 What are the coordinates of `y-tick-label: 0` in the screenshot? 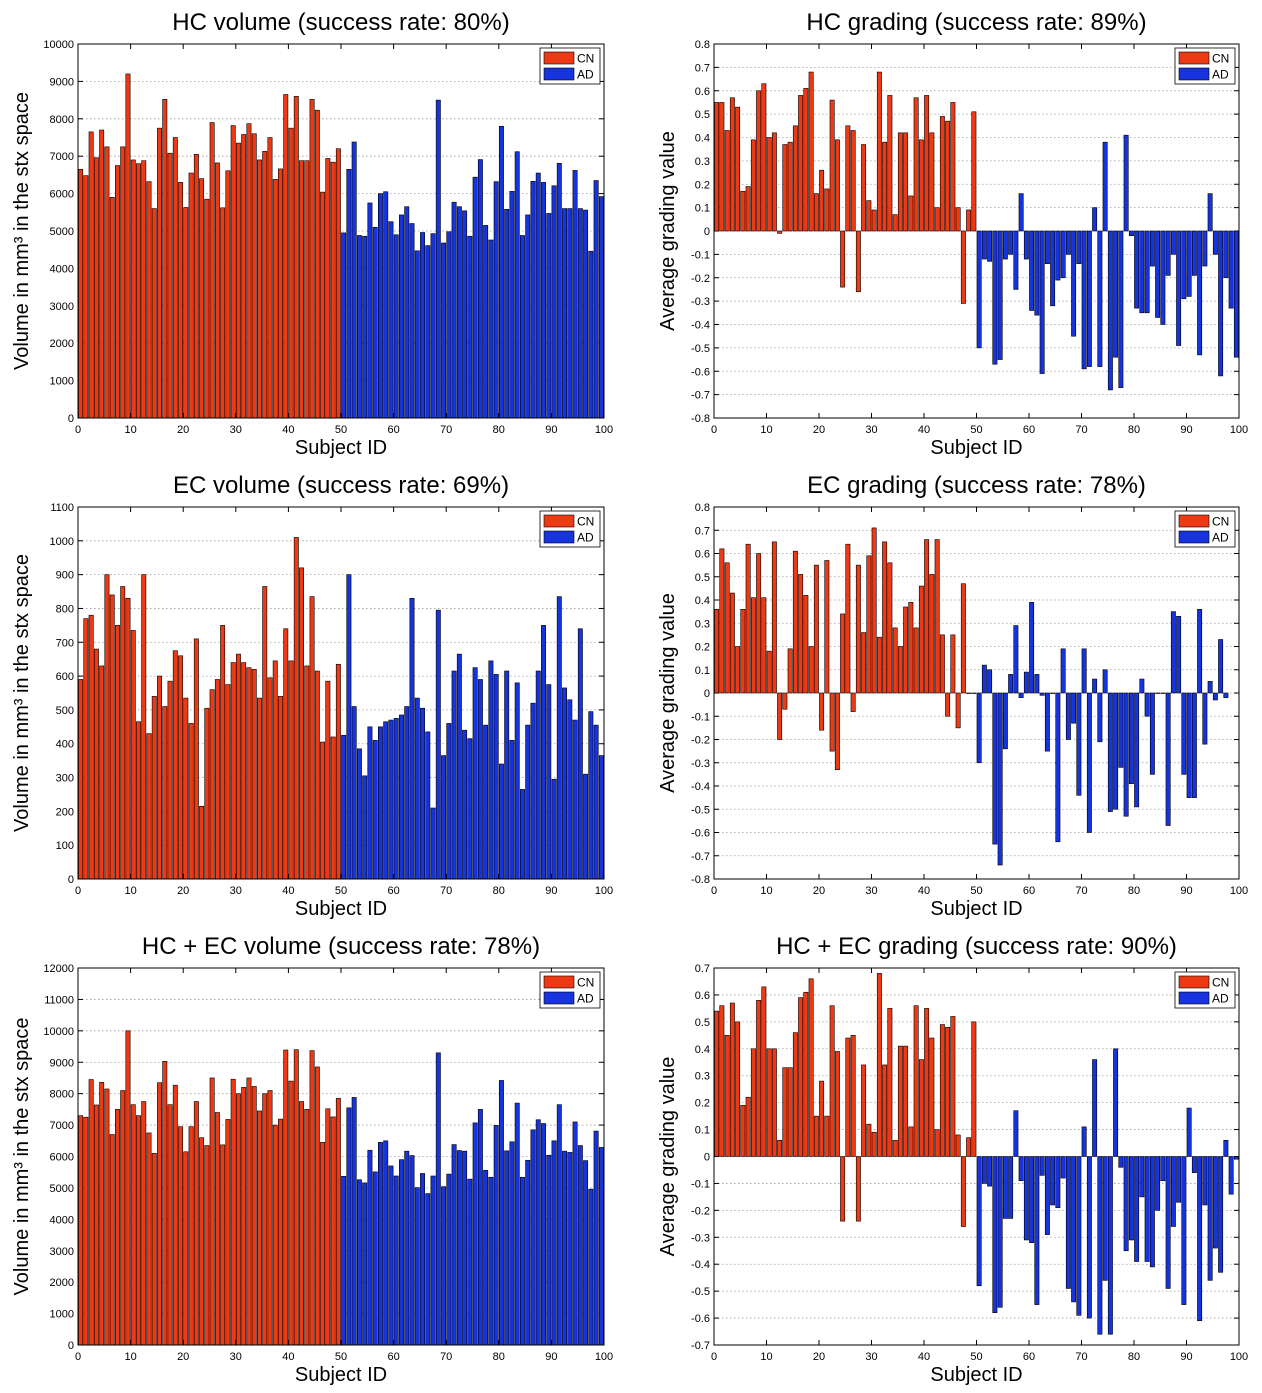 It's located at (71, 880).